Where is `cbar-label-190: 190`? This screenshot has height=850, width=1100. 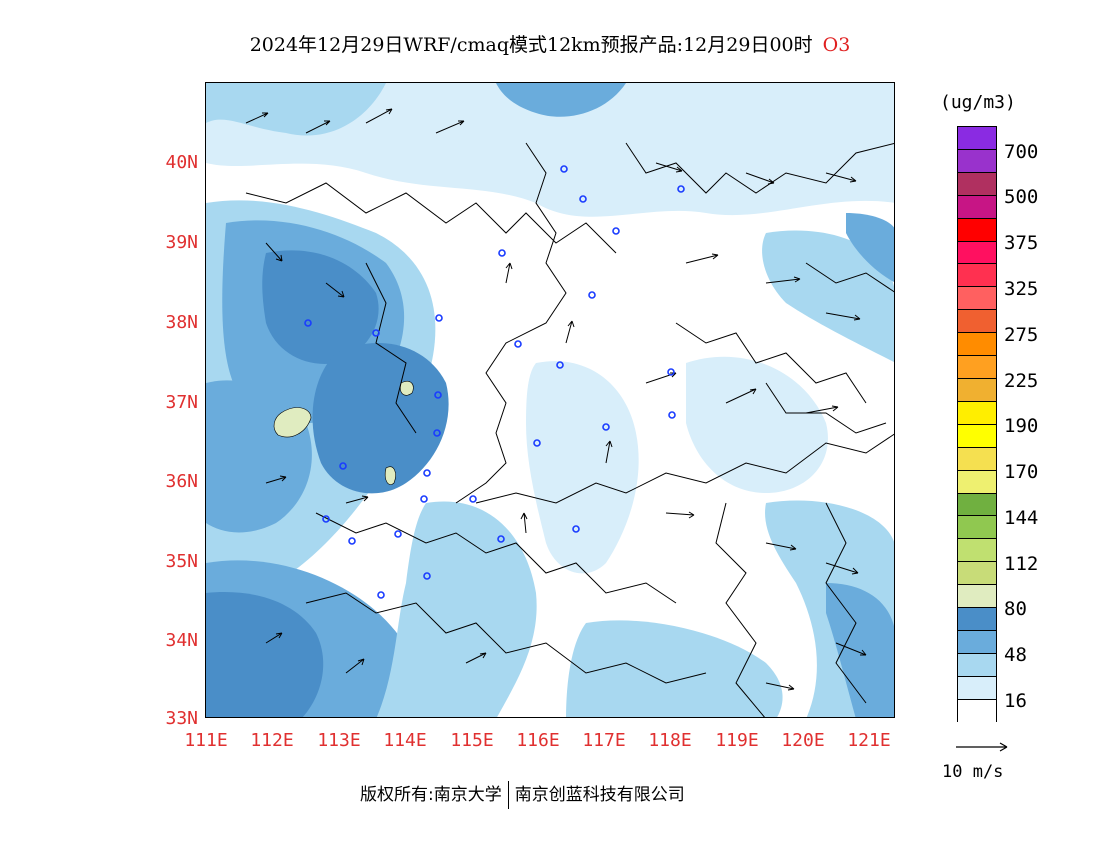
cbar-label-190: 190 is located at coordinates (1021, 426).